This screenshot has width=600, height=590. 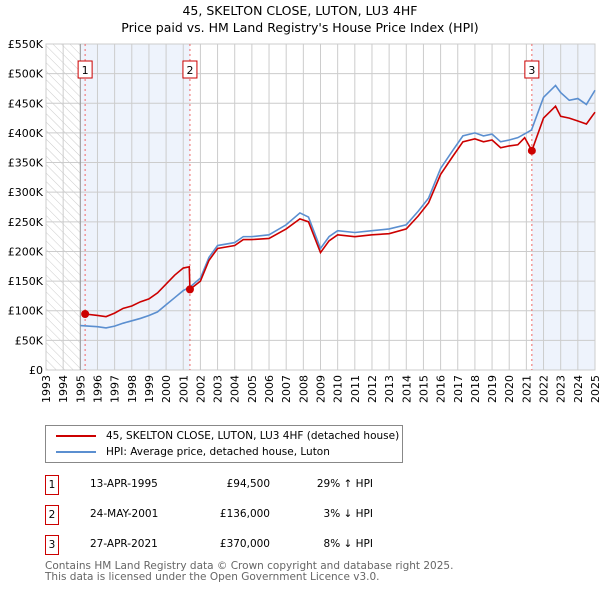 What do you see at coordinates (26, 311) in the screenshot?
I see `y-tick-label: £100K` at bounding box center [26, 311].